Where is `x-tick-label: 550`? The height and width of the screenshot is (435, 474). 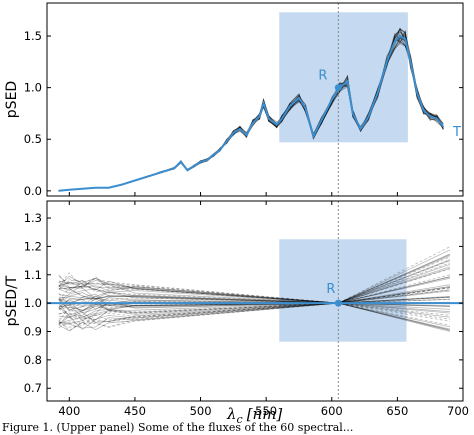
x-tick-label: 550 is located at coordinates (266, 411).